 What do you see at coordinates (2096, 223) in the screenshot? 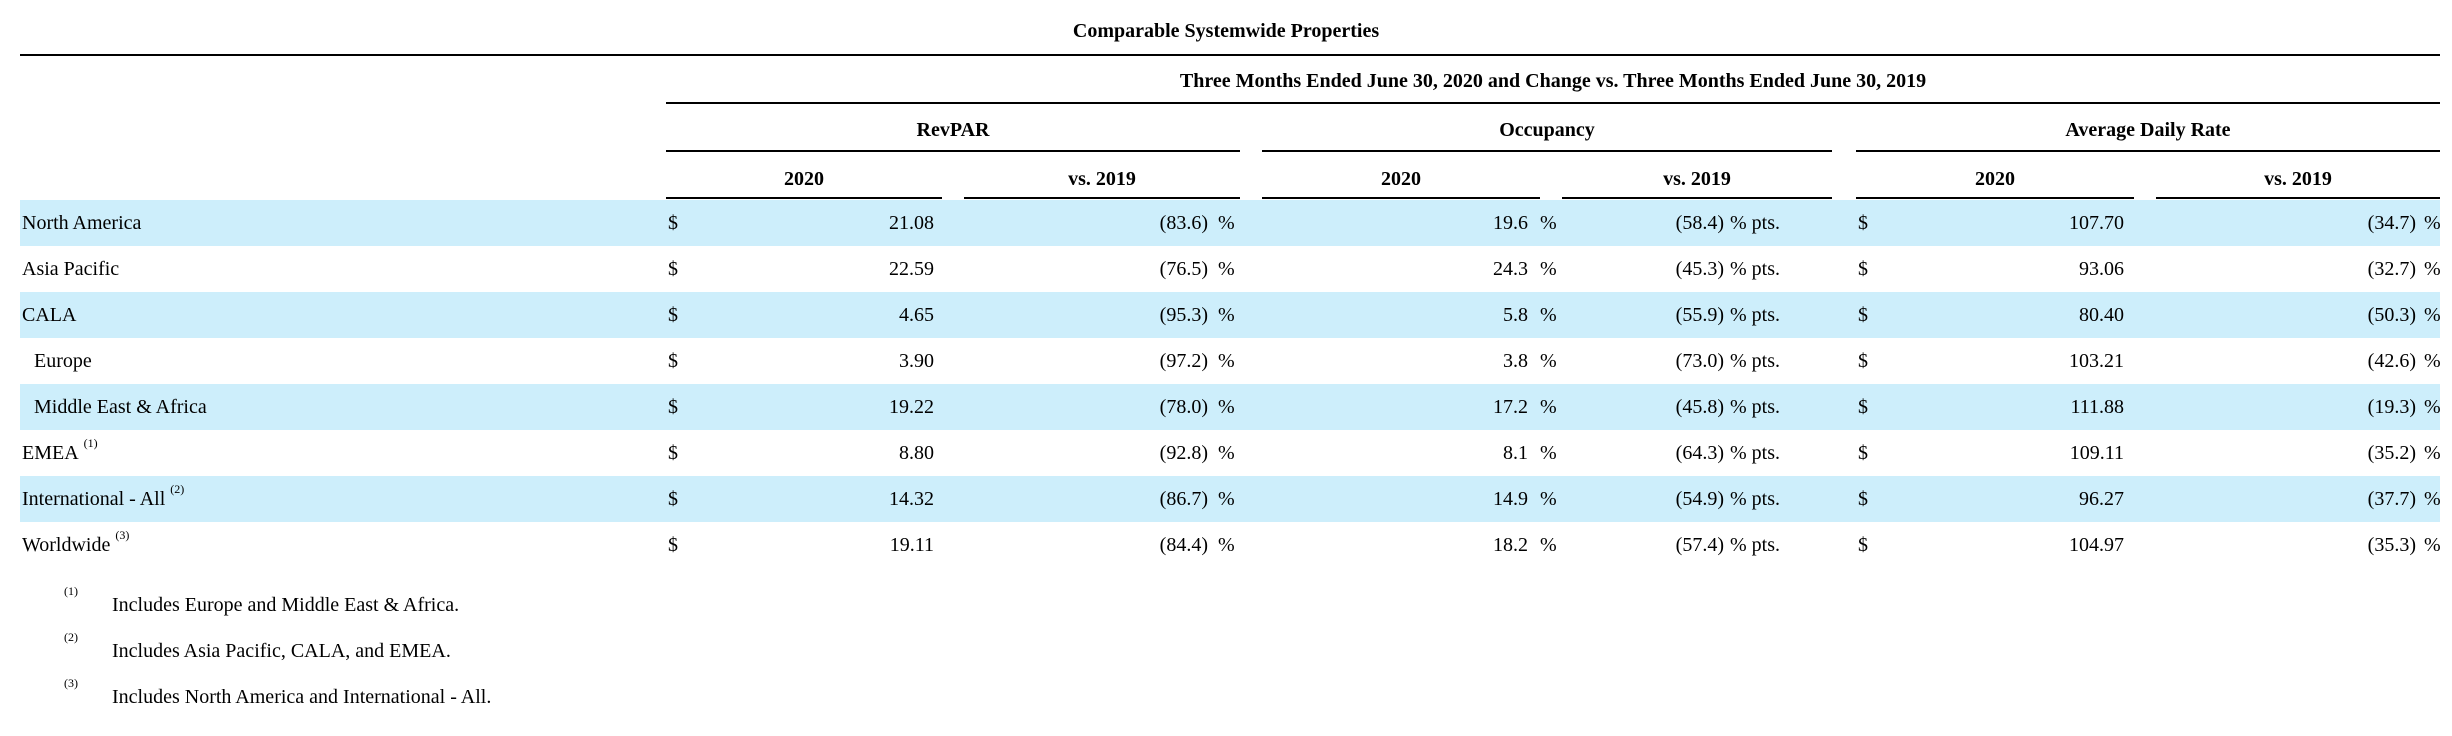
I see `adr-2020: 107.70` at bounding box center [2096, 223].